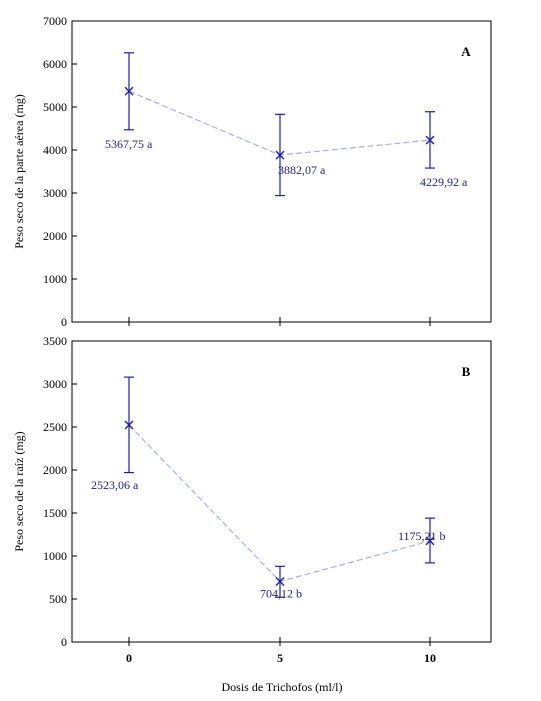  I want to click on data-label: 2523,06 a, so click(115, 485).